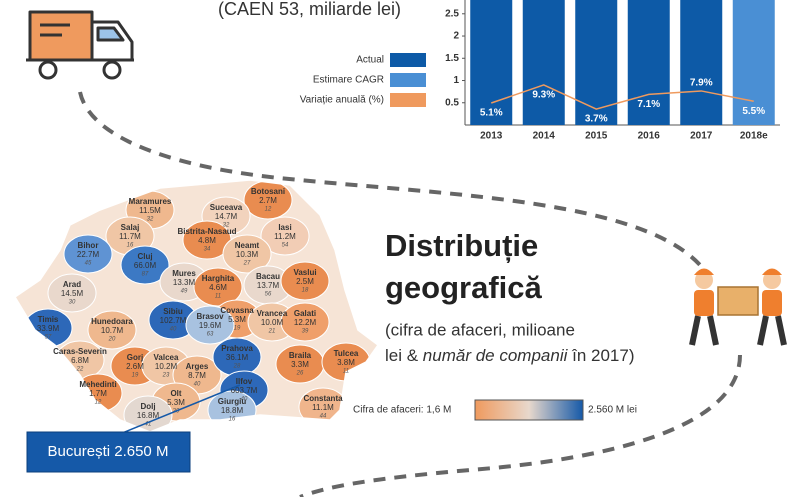 The width and height of the screenshot is (800, 497). Describe the element at coordinates (72, 284) in the screenshot. I see `county-name: Arad` at that location.